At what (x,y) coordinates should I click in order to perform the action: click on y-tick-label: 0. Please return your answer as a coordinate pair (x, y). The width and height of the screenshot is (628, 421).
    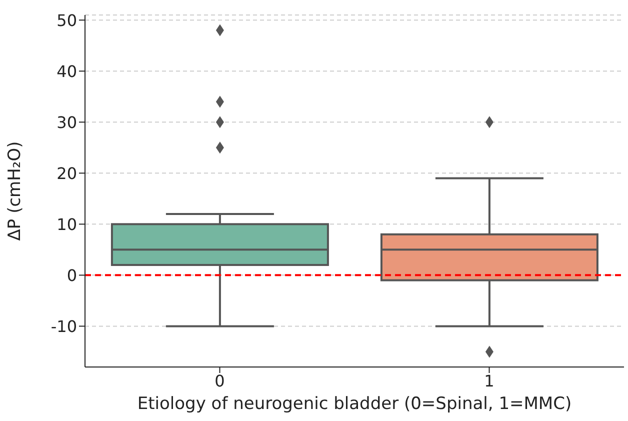
    Looking at the image, I should click on (71, 275).